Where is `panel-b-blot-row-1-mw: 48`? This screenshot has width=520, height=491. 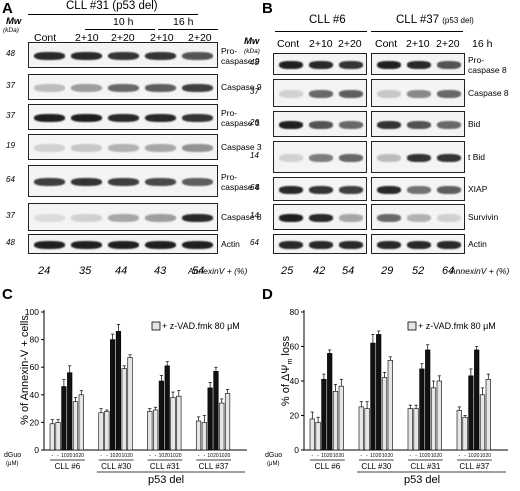 panel-b-blot-row-1-mw: 48 is located at coordinates (254, 62).